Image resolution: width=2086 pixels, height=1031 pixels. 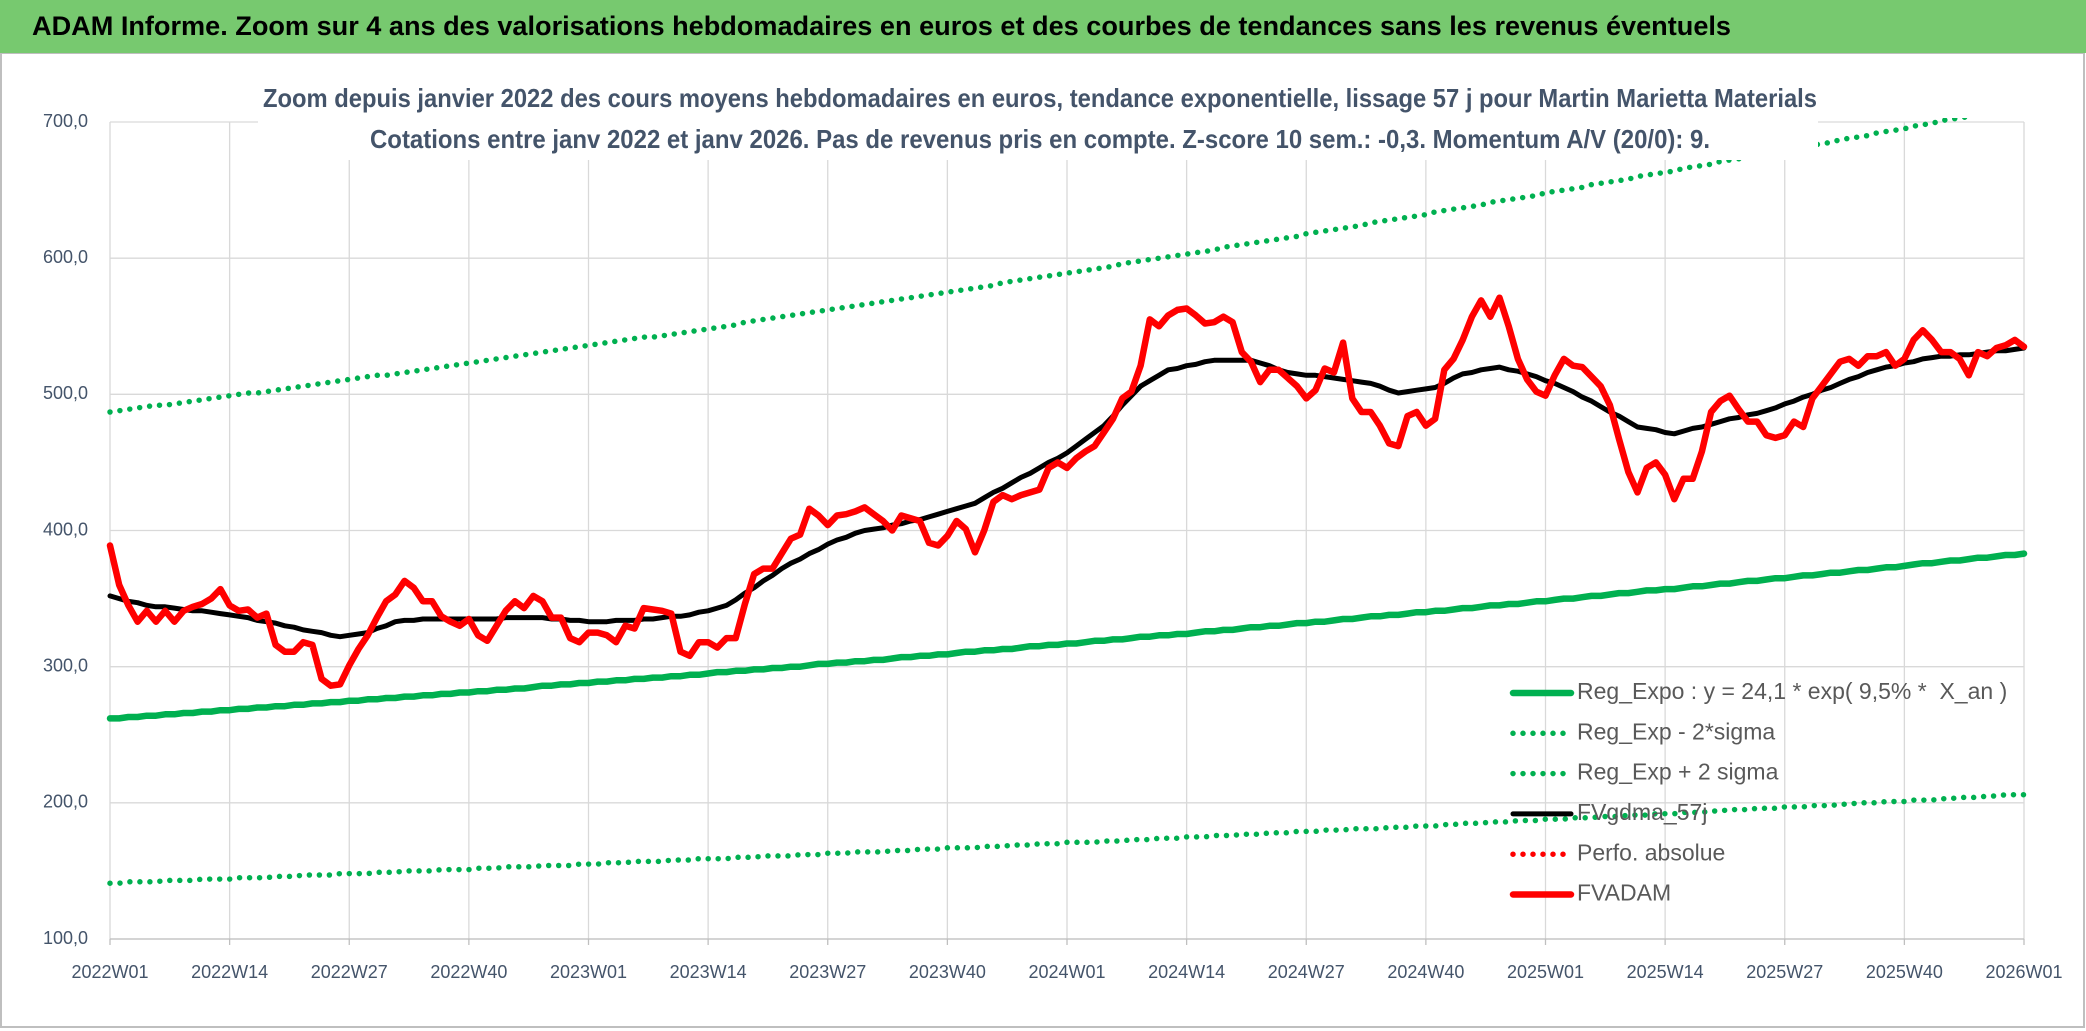 What do you see at coordinates (1425, 972) in the screenshot?
I see `x-tick-label: 2024W40` at bounding box center [1425, 972].